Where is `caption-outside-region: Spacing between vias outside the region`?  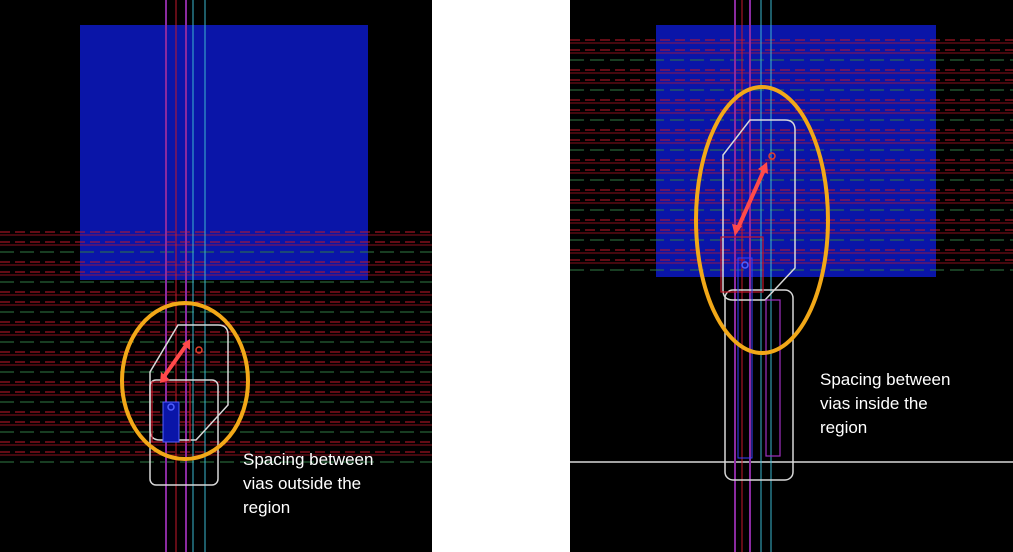 caption-outside-region: Spacing between vias outside the region is located at coordinates (308, 483).